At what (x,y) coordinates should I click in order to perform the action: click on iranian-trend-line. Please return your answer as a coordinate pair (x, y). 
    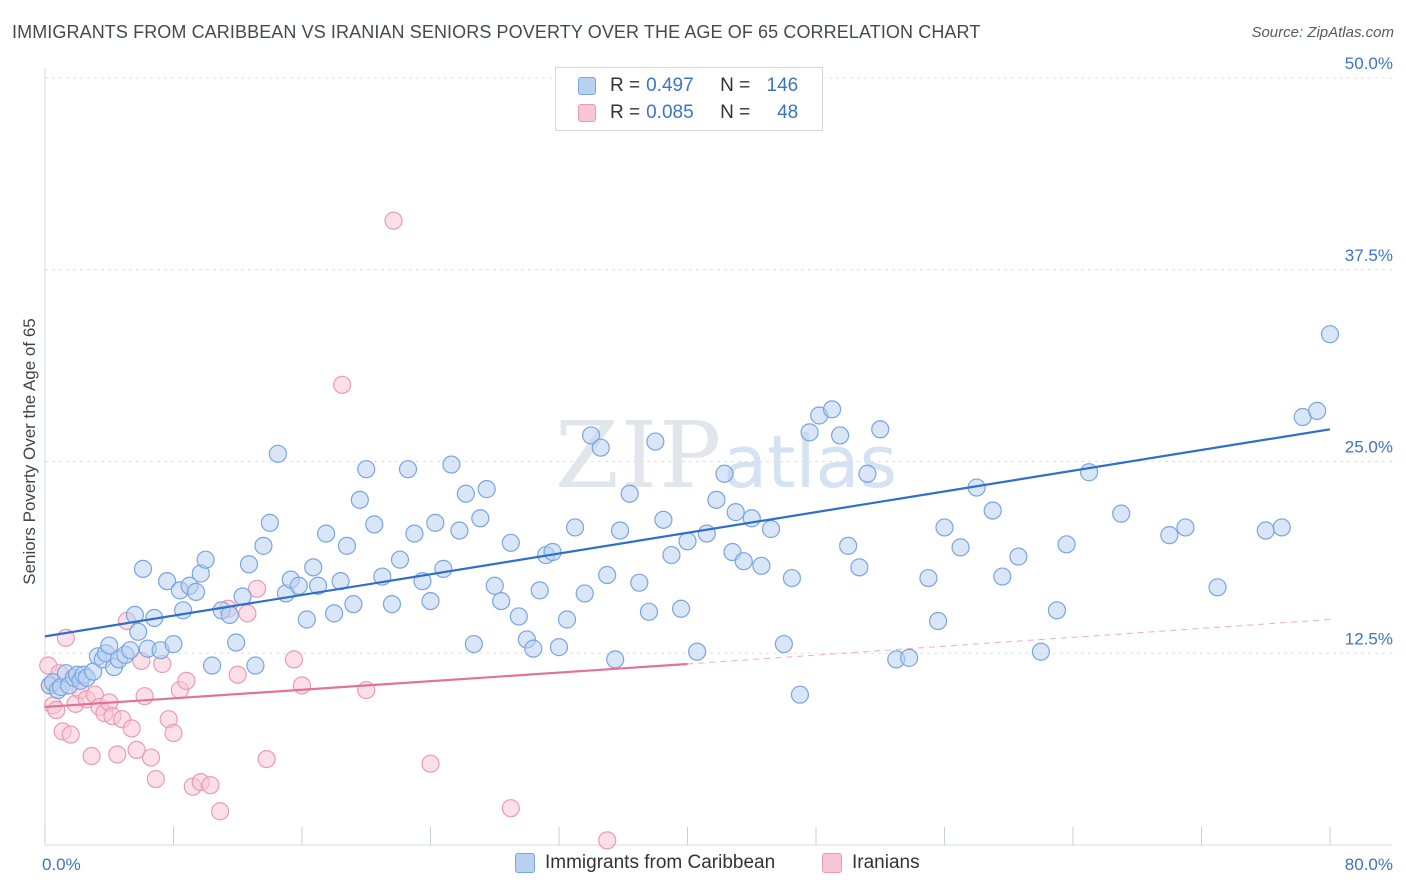
    Looking at the image, I should click on (366, 685).